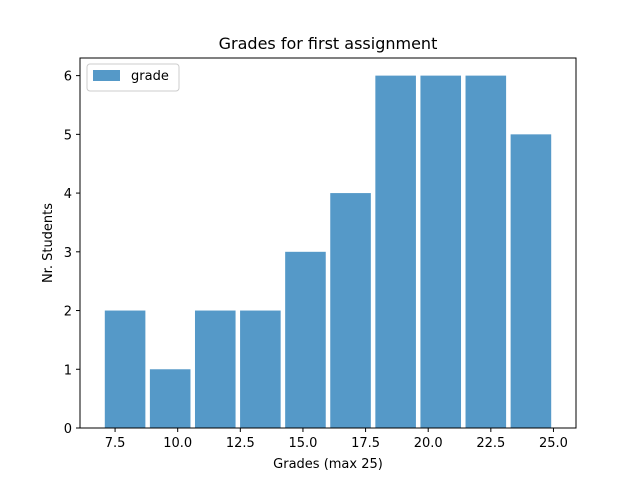 The image size is (640, 480). Describe the element at coordinates (68, 312) in the screenshot. I see `y-tick-label: 2` at that location.